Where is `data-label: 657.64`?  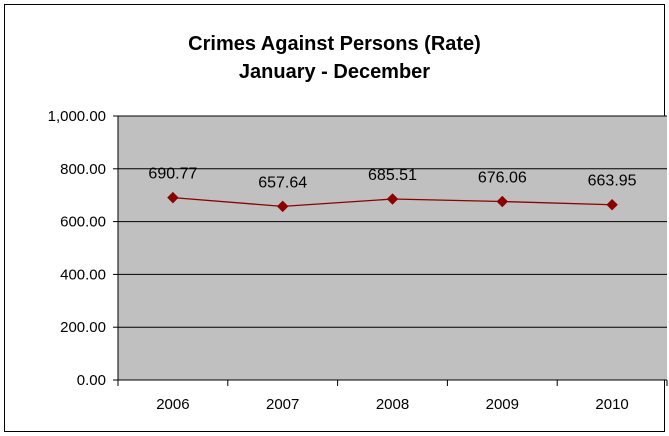
data-label: 657.64 is located at coordinates (282, 182).